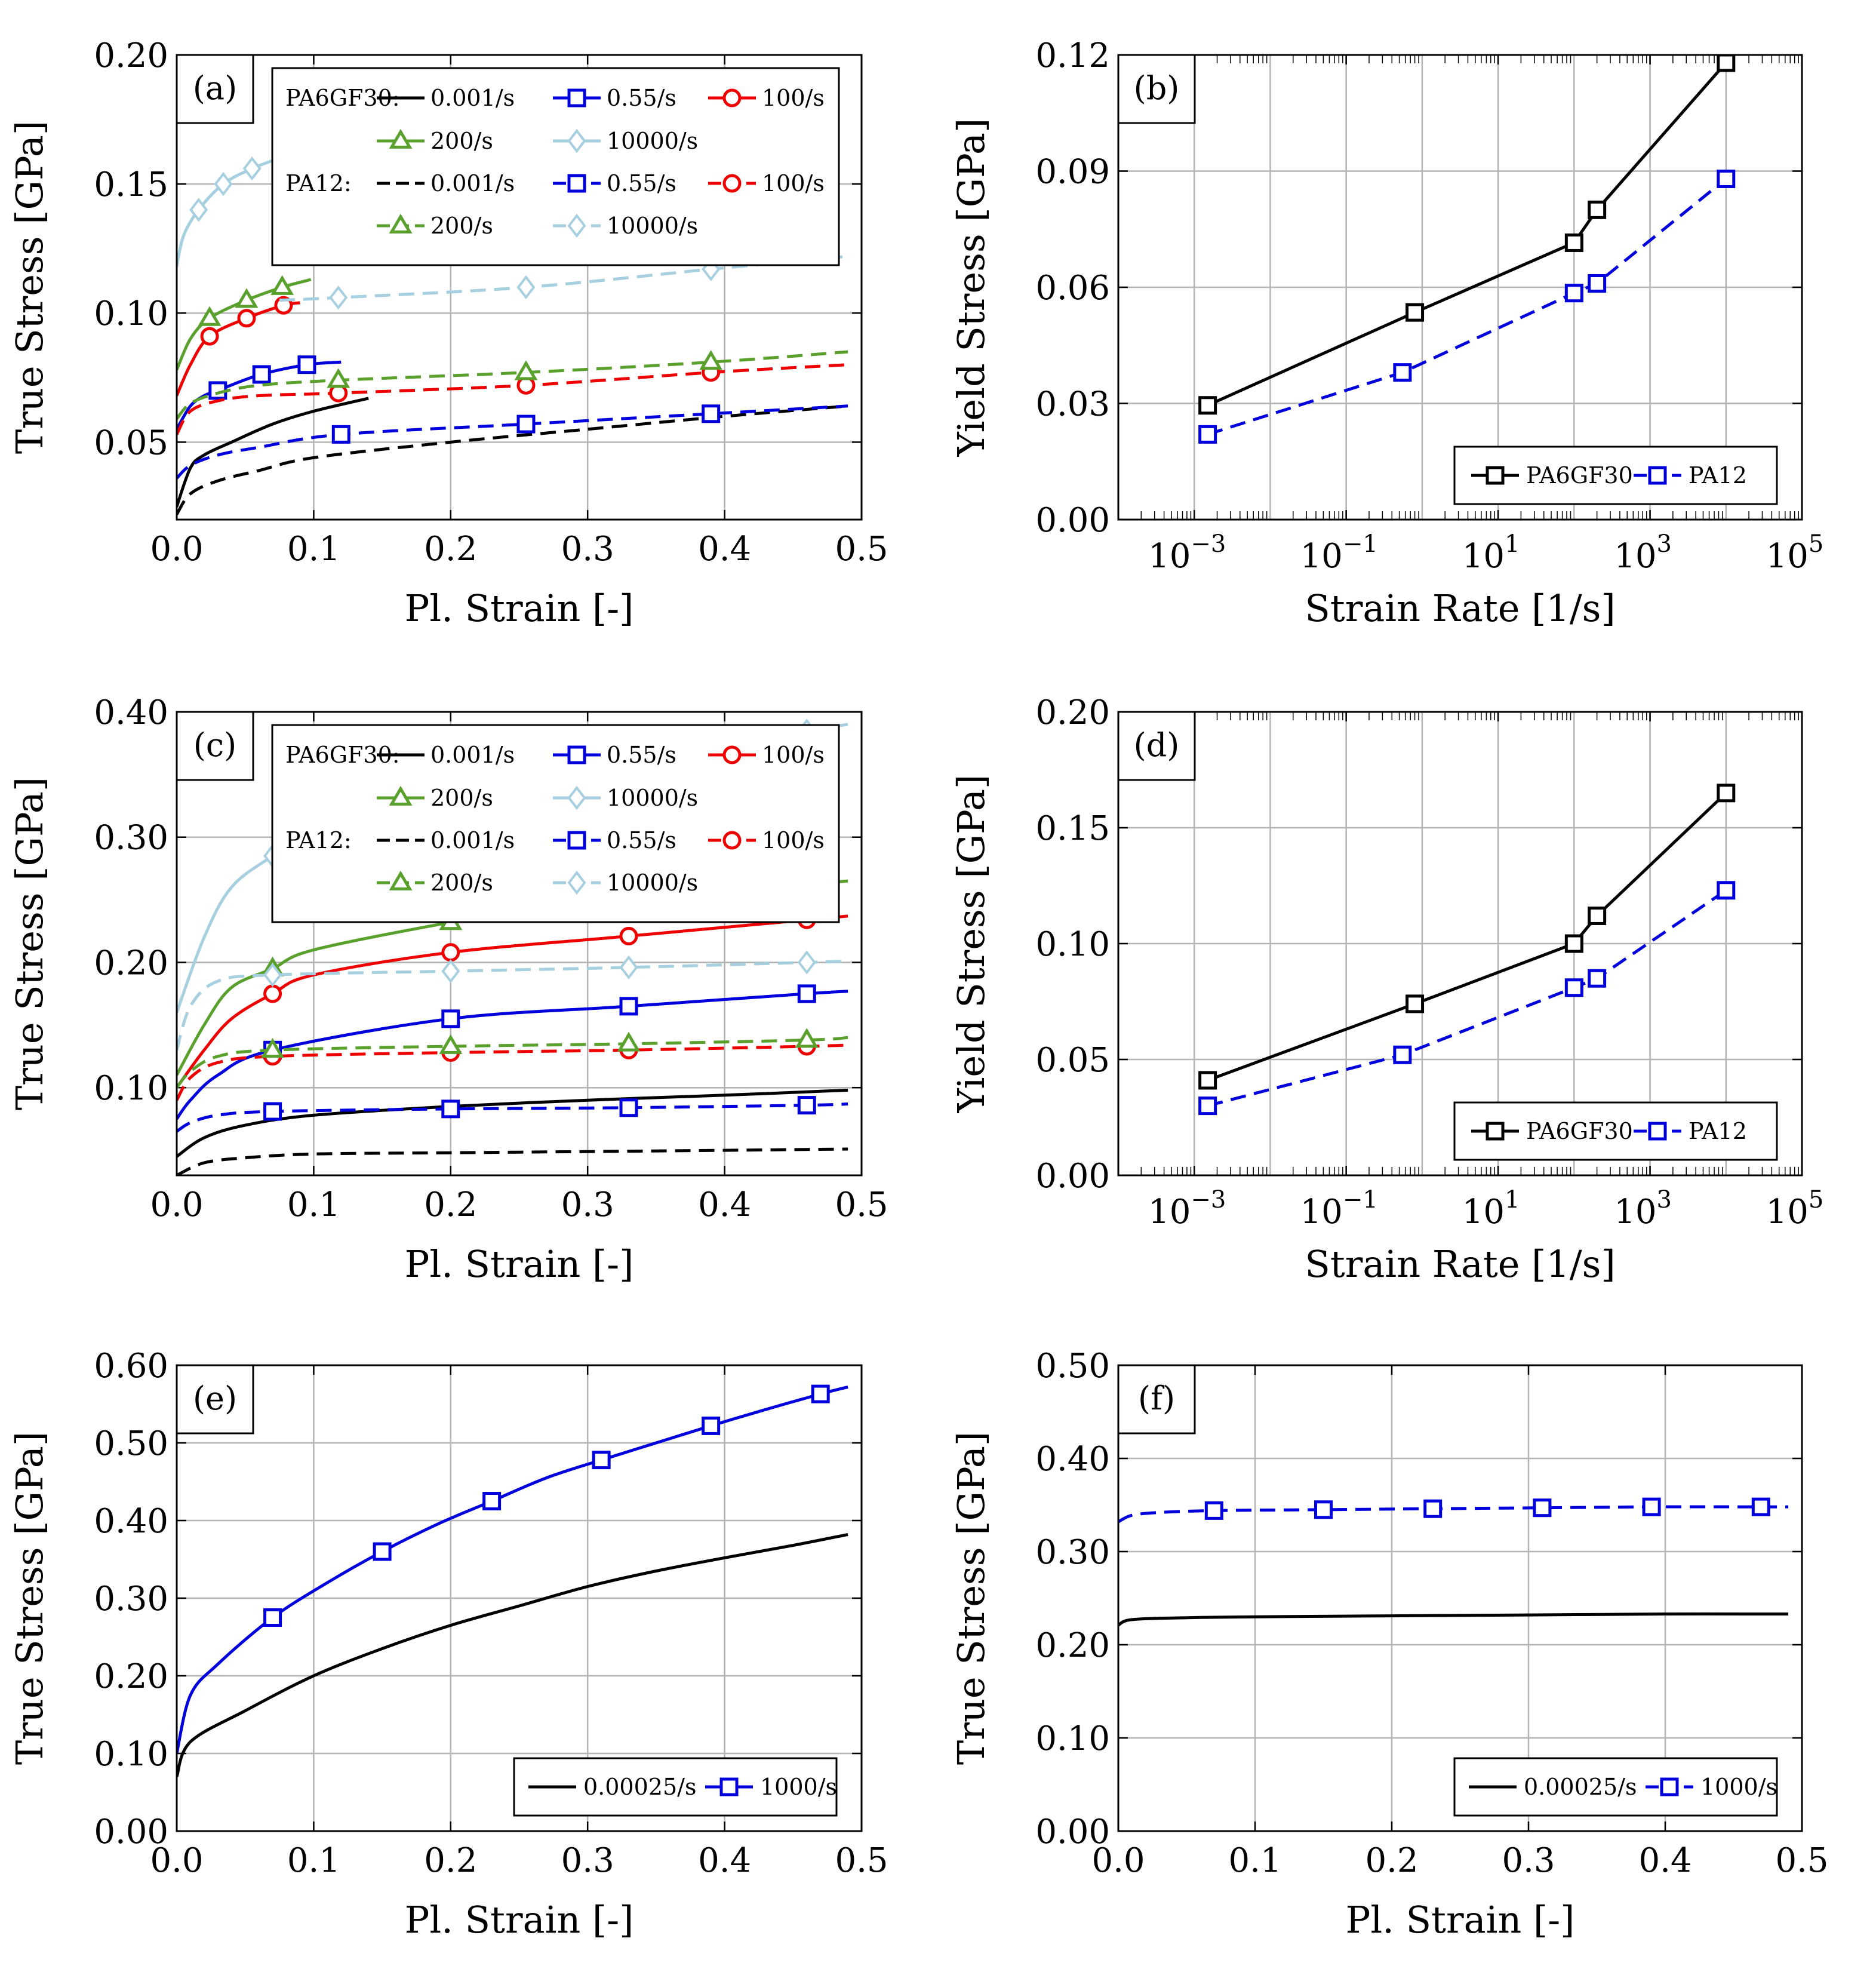 The image size is (1876, 1978). I want to click on legend-label: PA12, so click(1718, 1131).